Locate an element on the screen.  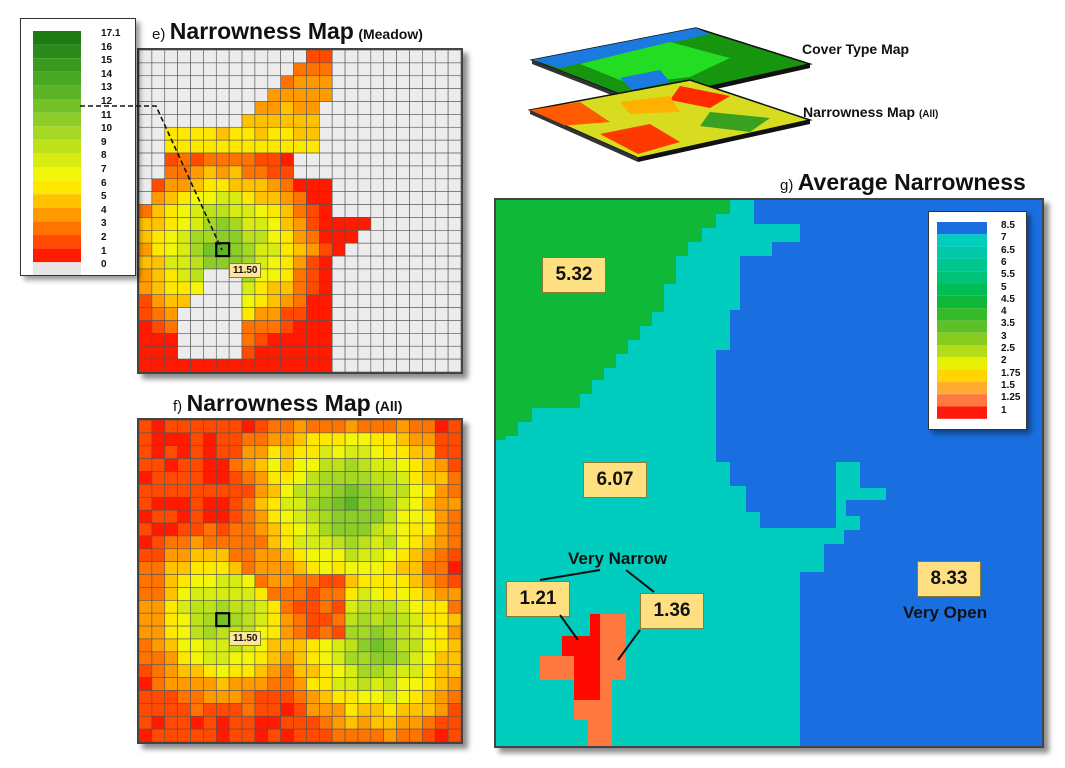
mid-value-callout: 6.07 is located at coordinates (615, 480).